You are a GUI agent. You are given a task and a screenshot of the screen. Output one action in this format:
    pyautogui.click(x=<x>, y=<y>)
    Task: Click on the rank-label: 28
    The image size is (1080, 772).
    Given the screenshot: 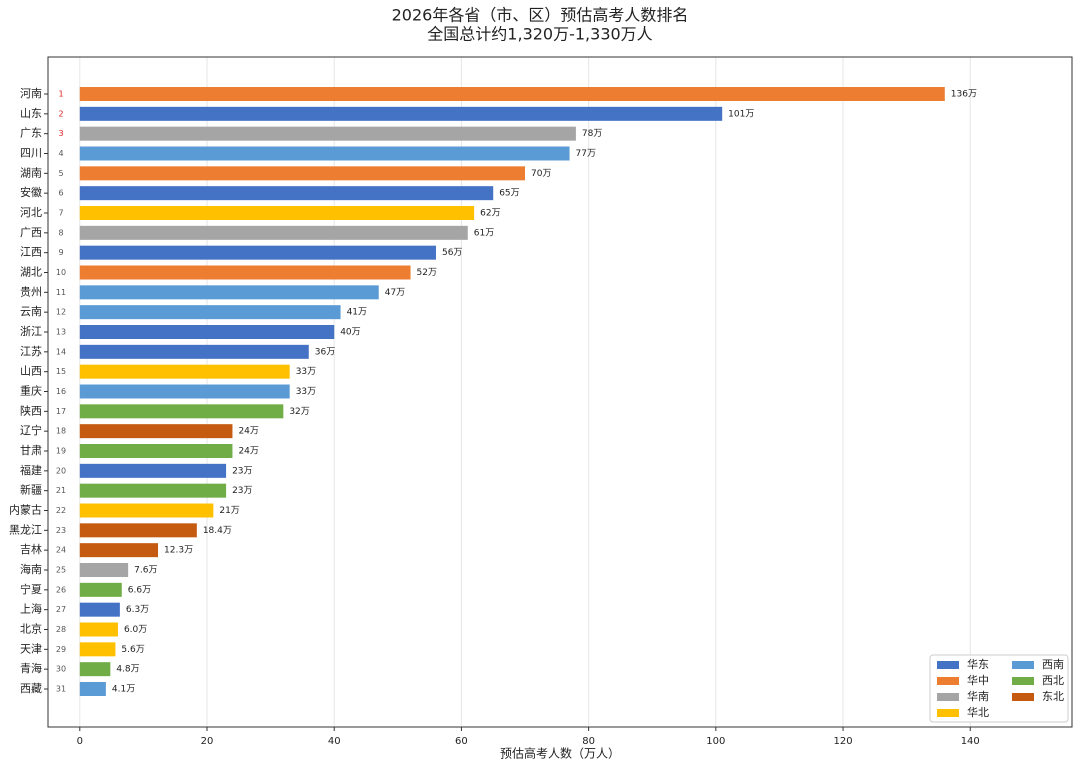 What is the action you would take?
    pyautogui.click(x=61, y=629)
    